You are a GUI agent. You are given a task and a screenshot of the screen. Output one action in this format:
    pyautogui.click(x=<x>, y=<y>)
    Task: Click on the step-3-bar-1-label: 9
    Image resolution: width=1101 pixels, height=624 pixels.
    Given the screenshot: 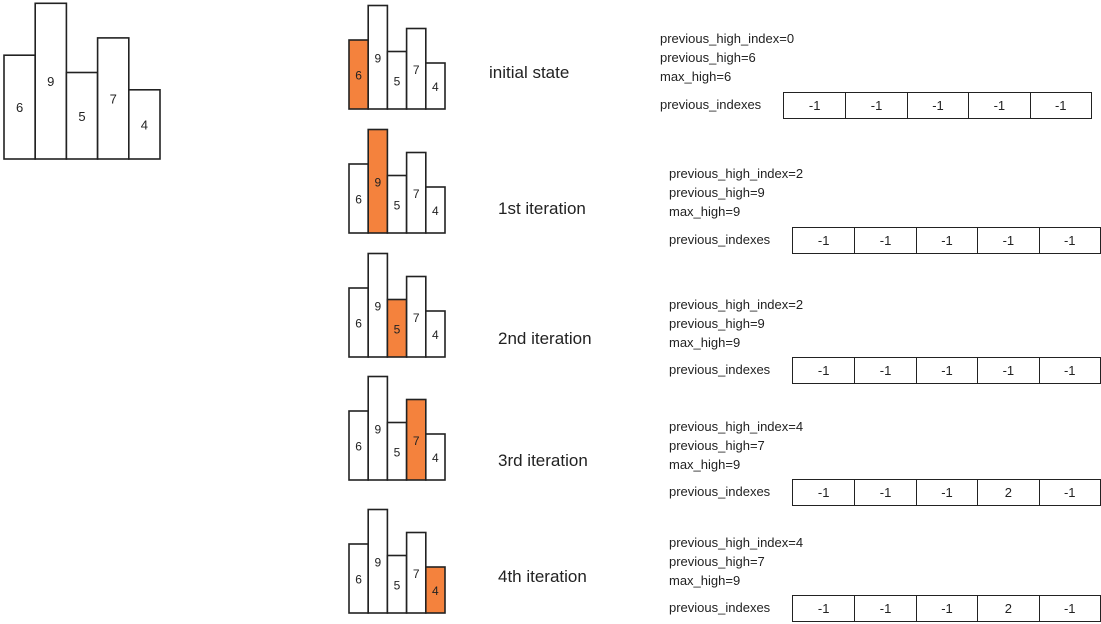 What is the action you would take?
    pyautogui.click(x=377, y=429)
    